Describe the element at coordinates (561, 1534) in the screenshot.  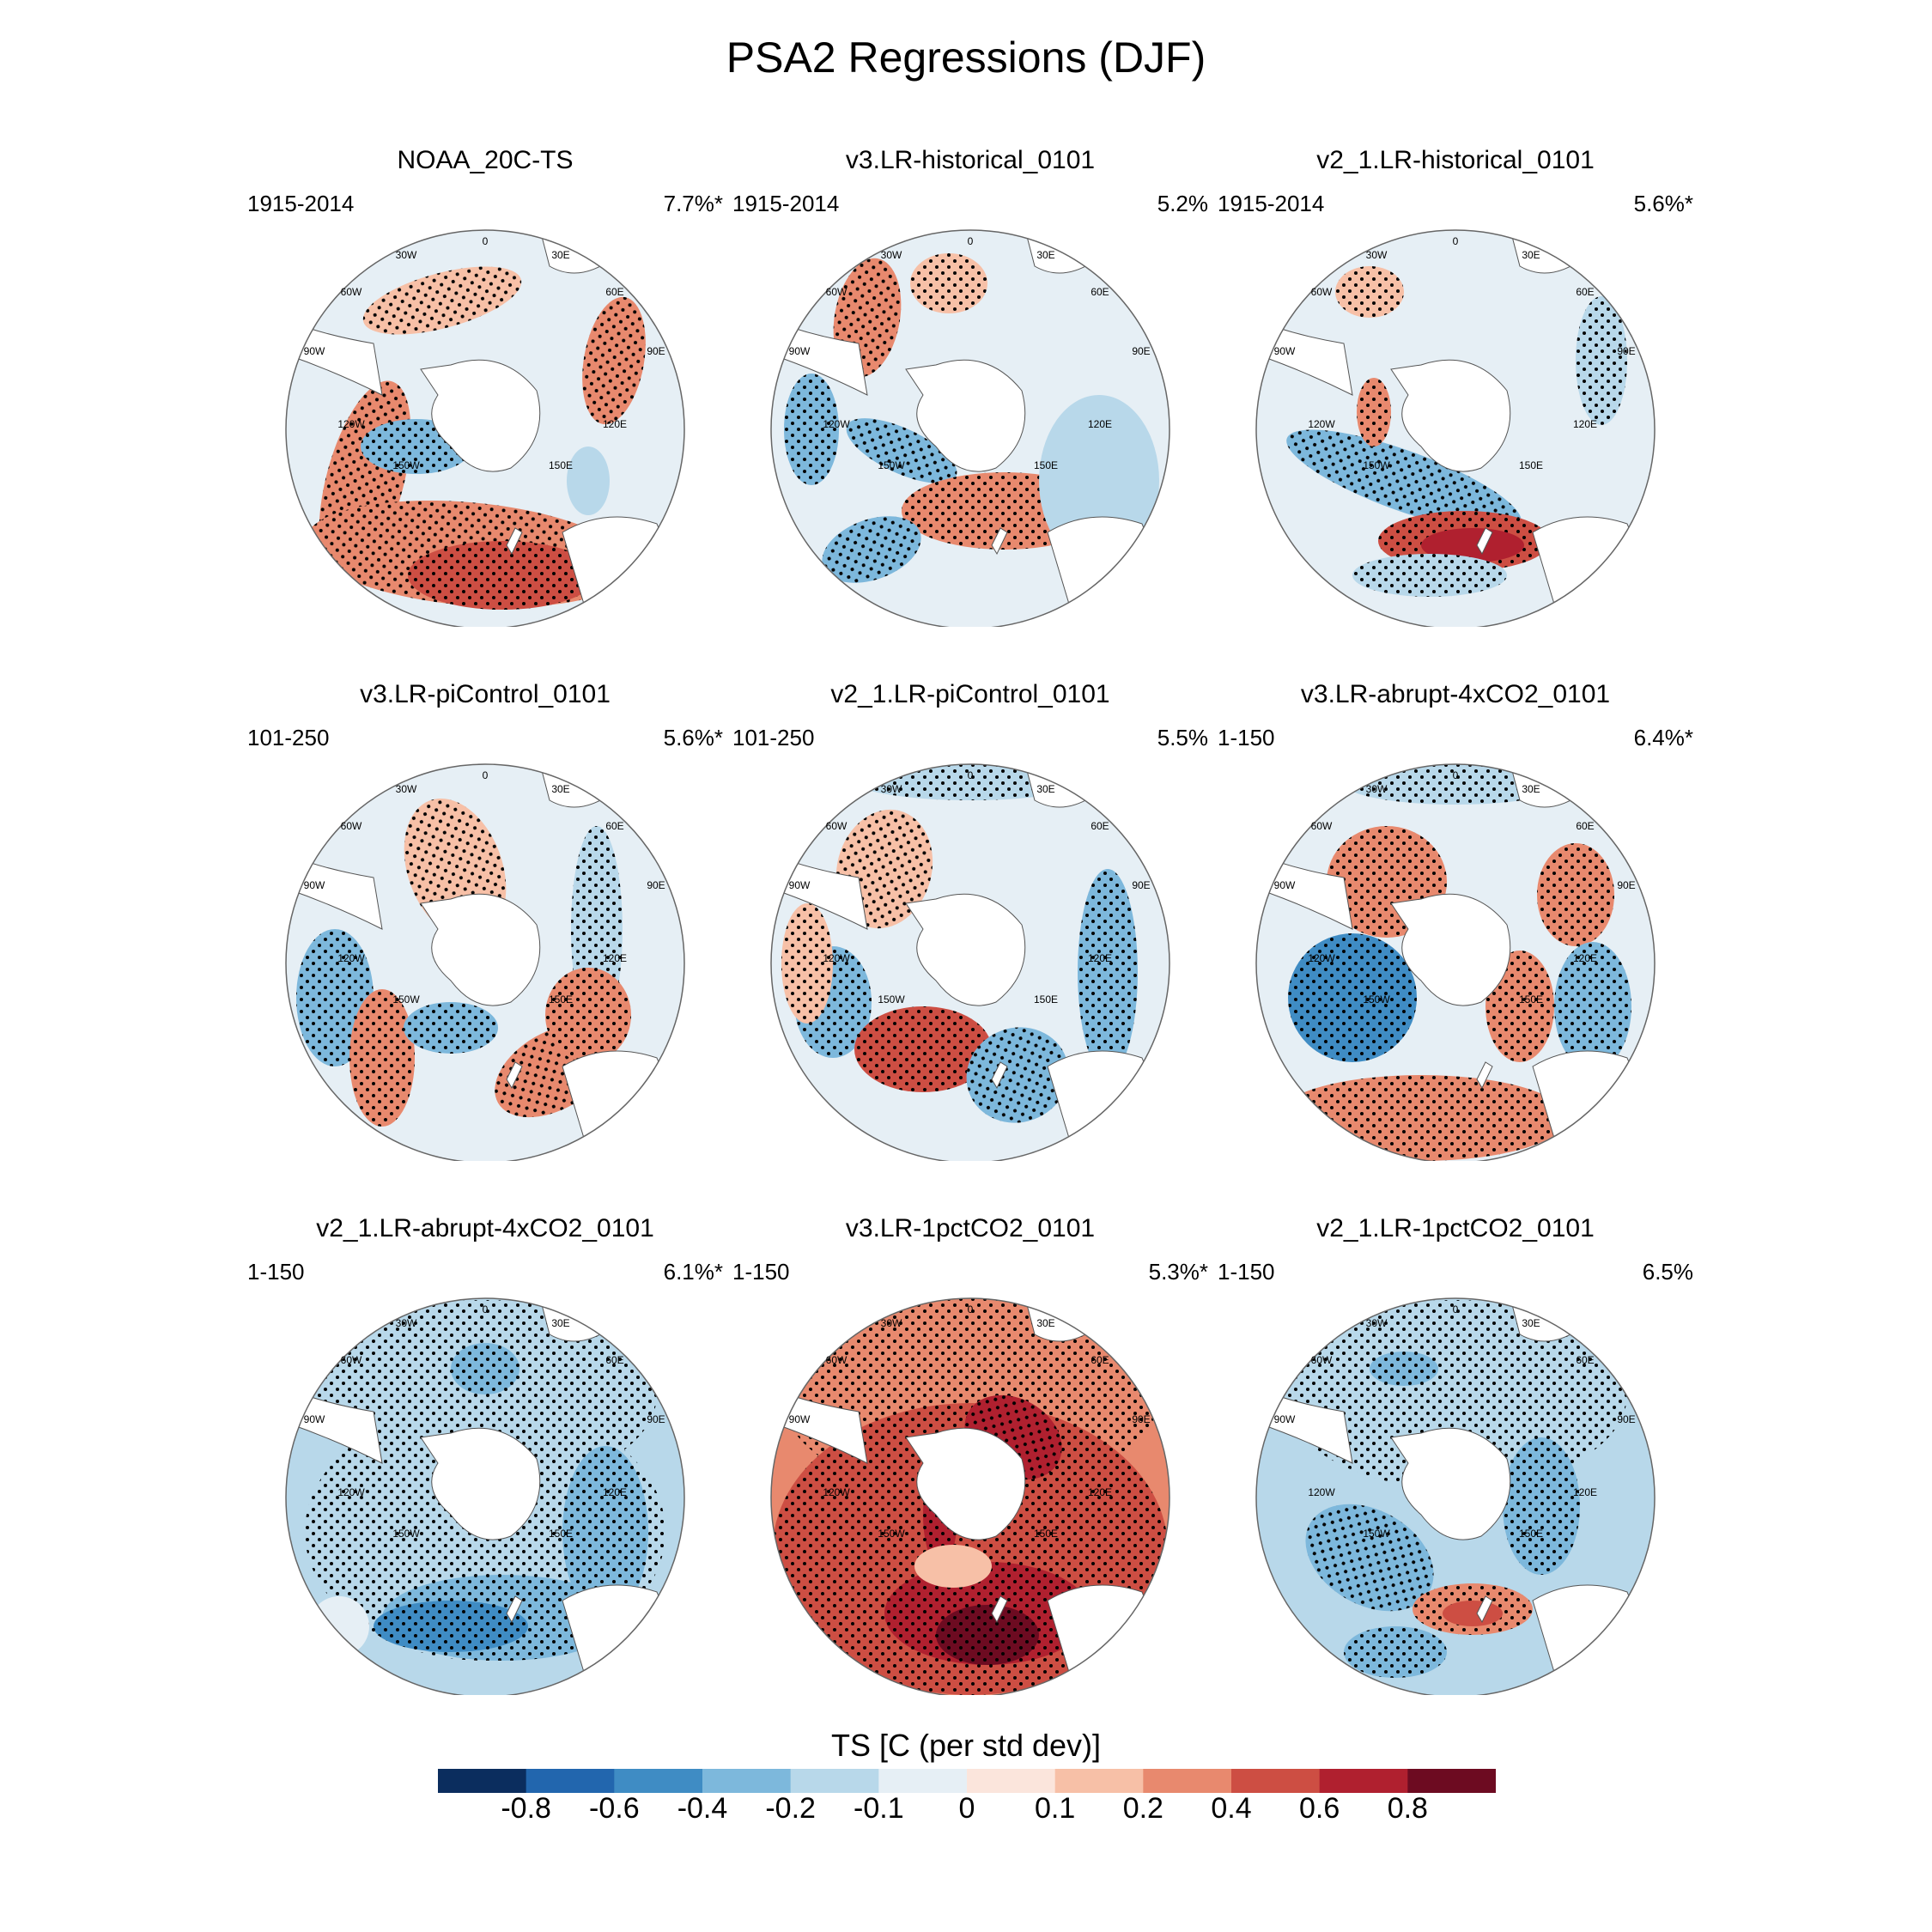
I see `longitude-label: 150E` at that location.